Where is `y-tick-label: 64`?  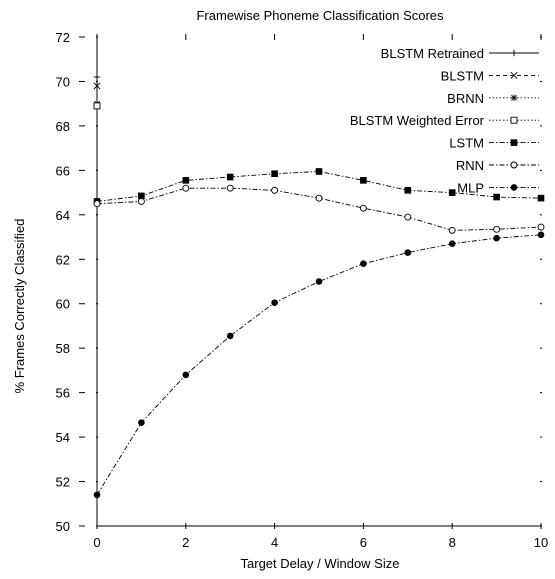 y-tick-label: 64 is located at coordinates (63, 215).